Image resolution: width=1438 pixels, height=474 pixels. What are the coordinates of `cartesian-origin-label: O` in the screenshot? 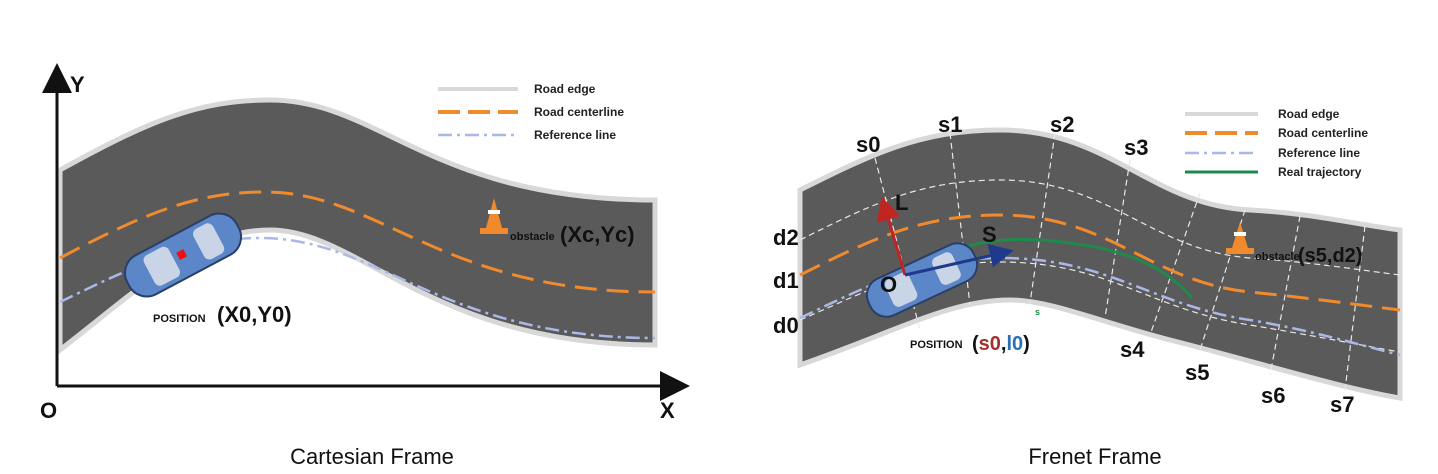 It's located at (48, 410).